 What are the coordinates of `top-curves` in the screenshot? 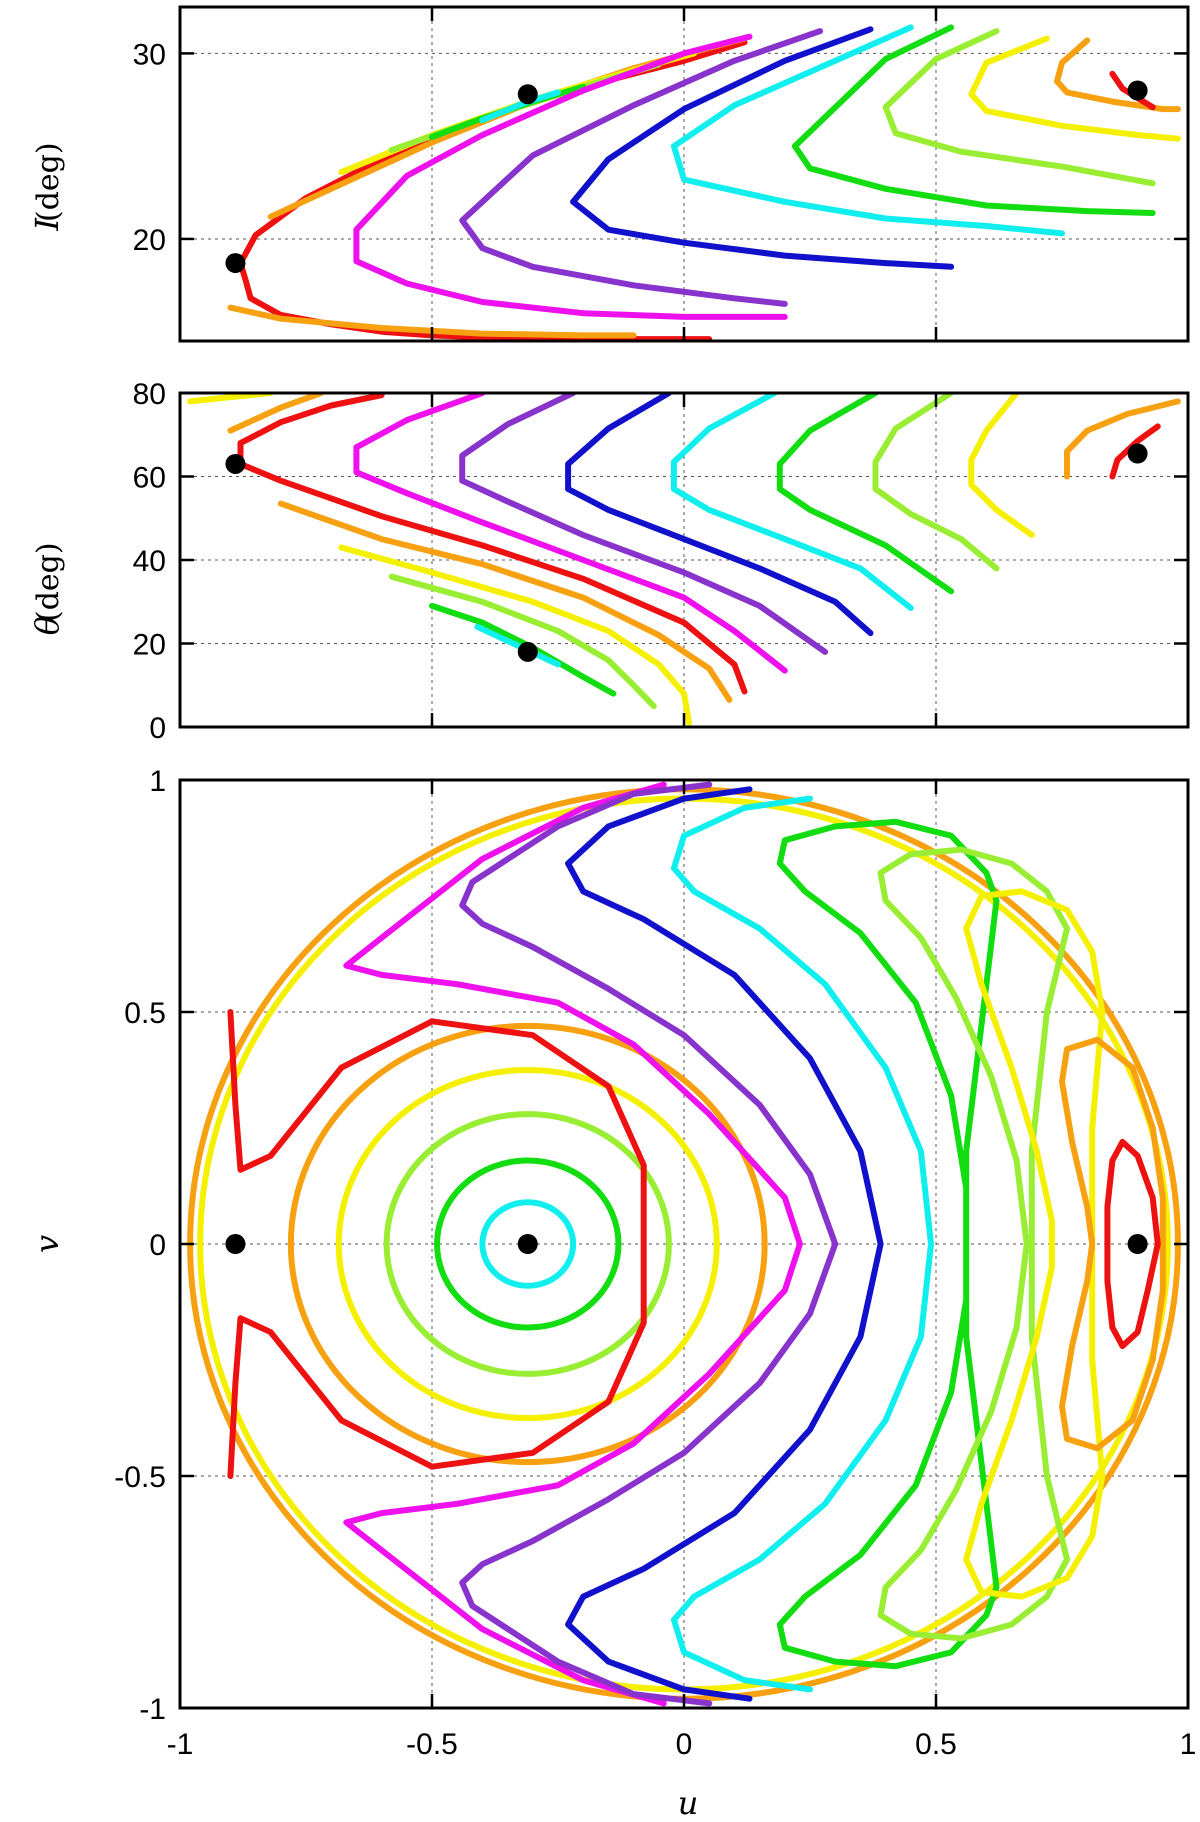 It's located at (704, 182).